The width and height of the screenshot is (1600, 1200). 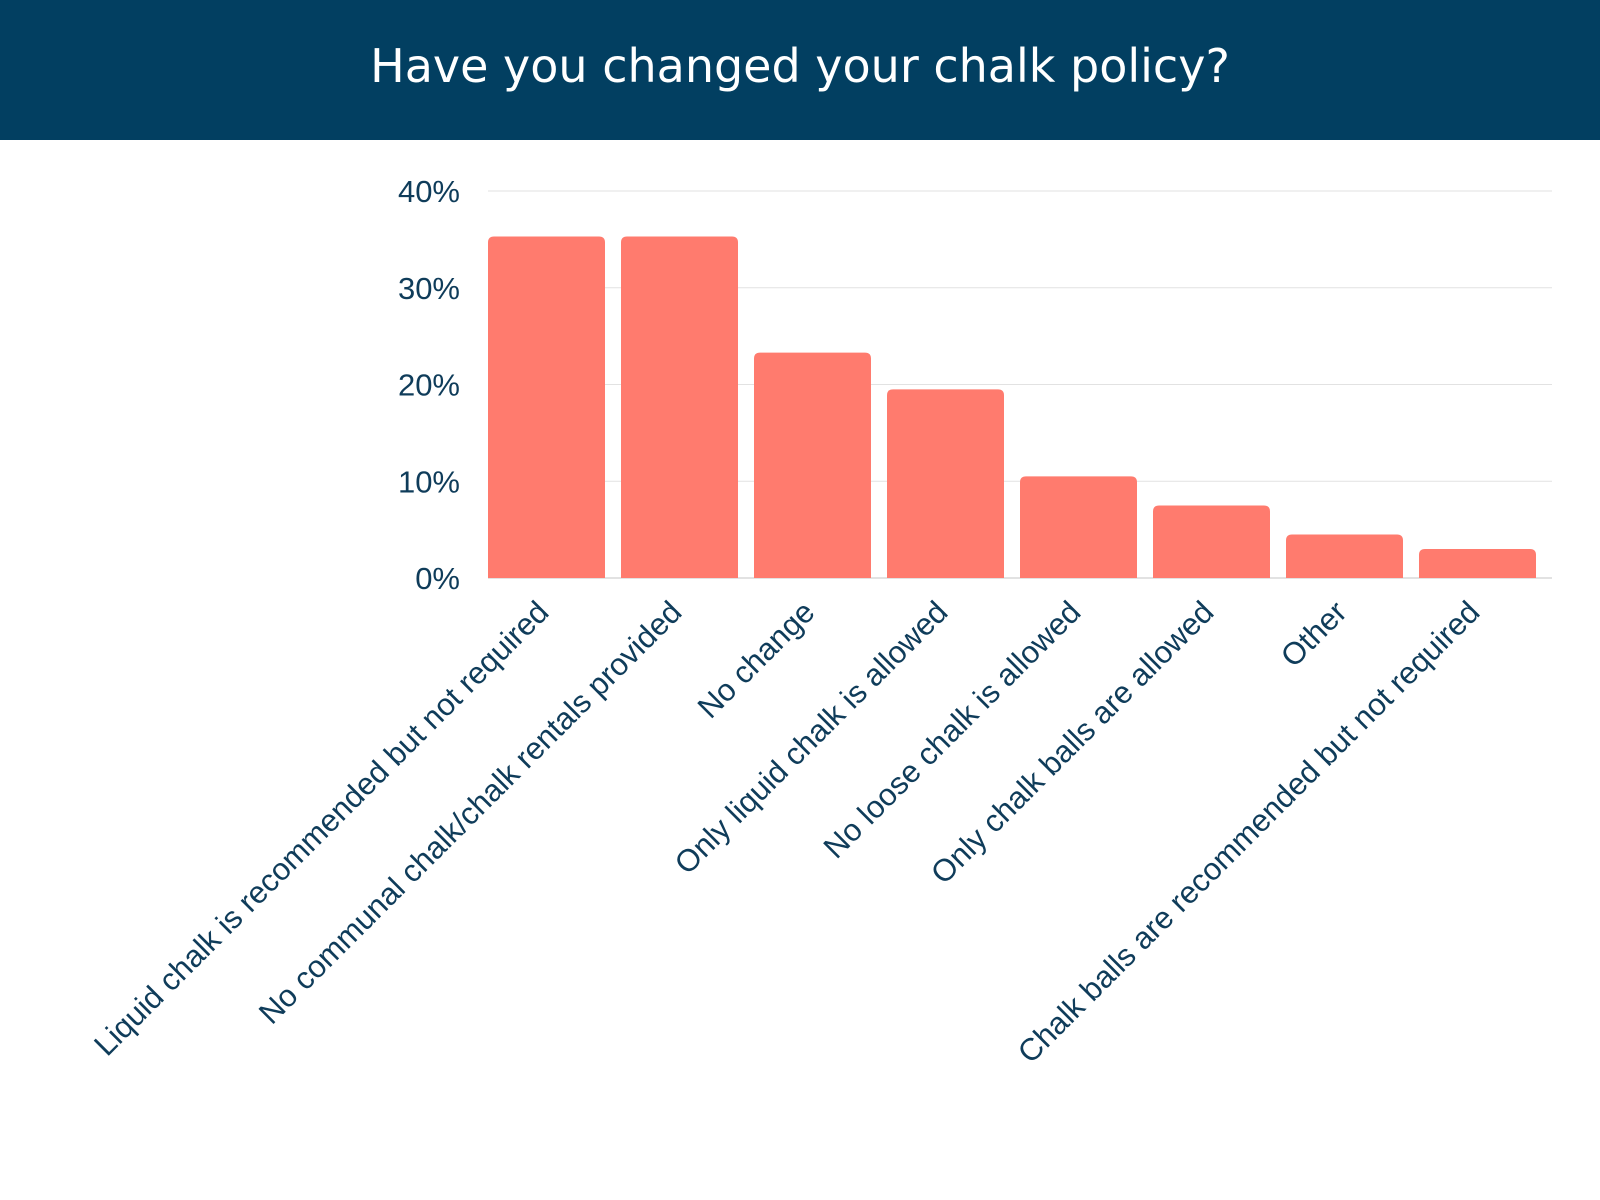 What do you see at coordinates (429, 288) in the screenshot?
I see `y-tick-label: 30%` at bounding box center [429, 288].